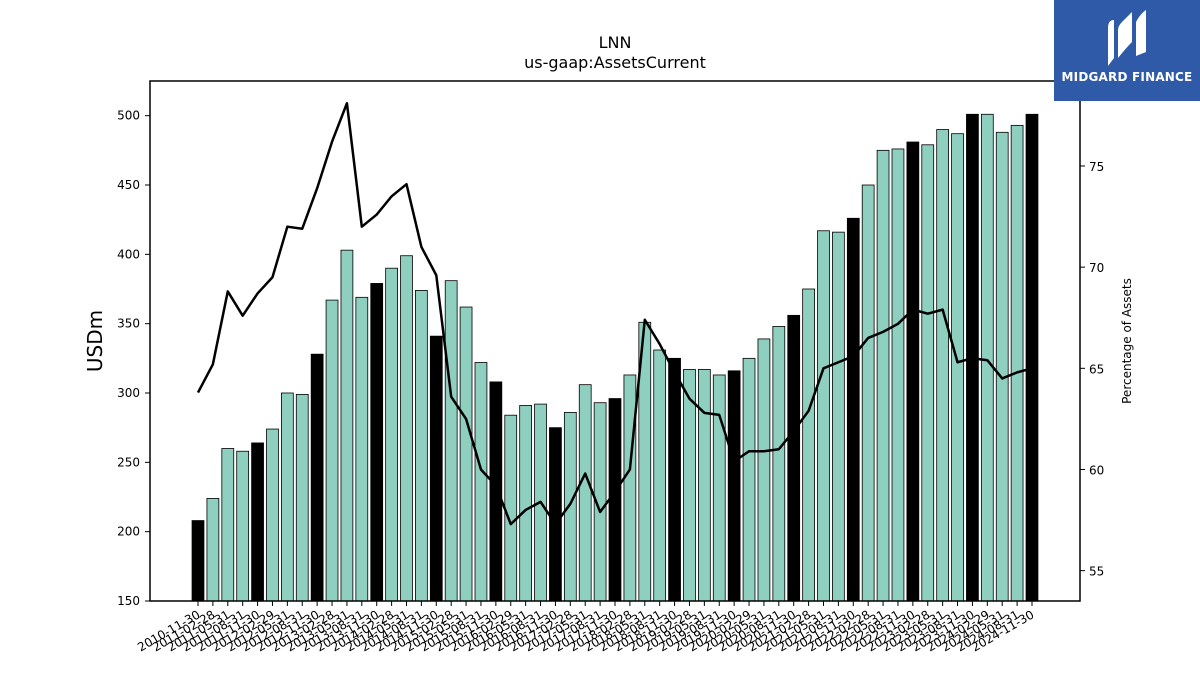  What do you see at coordinates (95, 341) in the screenshot?
I see `y-axis-label: USDm` at bounding box center [95, 341].